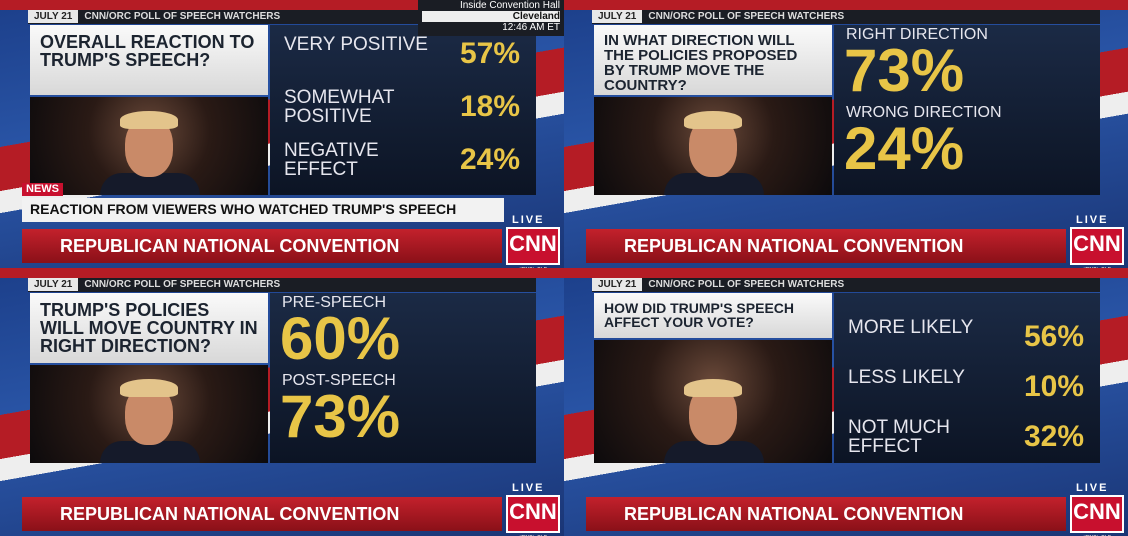 The image size is (1128, 536). What do you see at coordinates (489, 53) in the screenshot?
I see `option-value: 57%` at bounding box center [489, 53].